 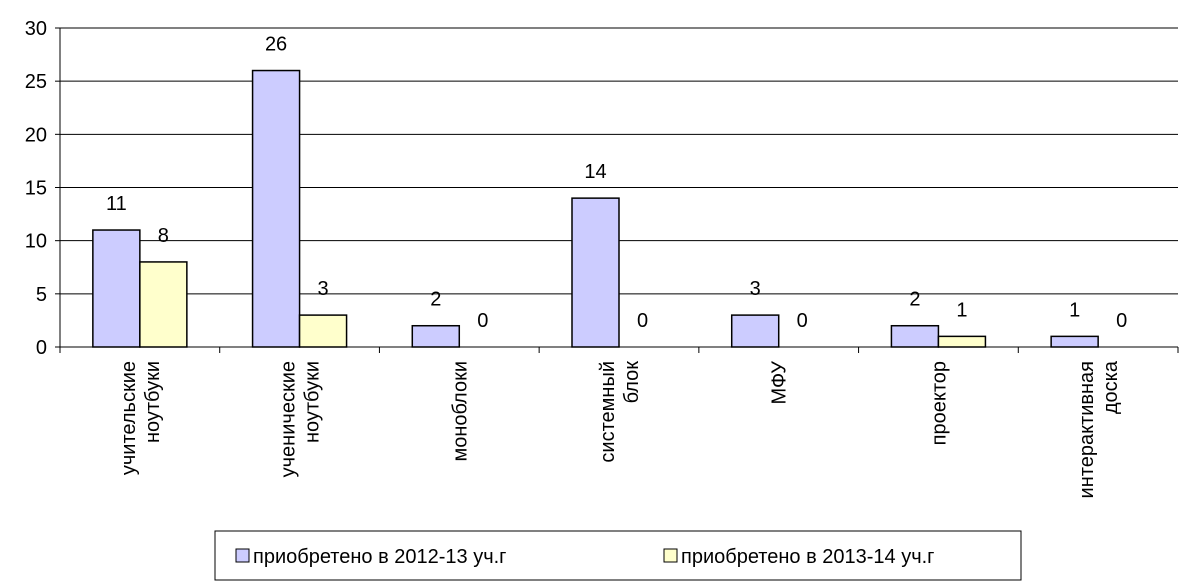 I want to click on data-label: 14, so click(x=595, y=172).